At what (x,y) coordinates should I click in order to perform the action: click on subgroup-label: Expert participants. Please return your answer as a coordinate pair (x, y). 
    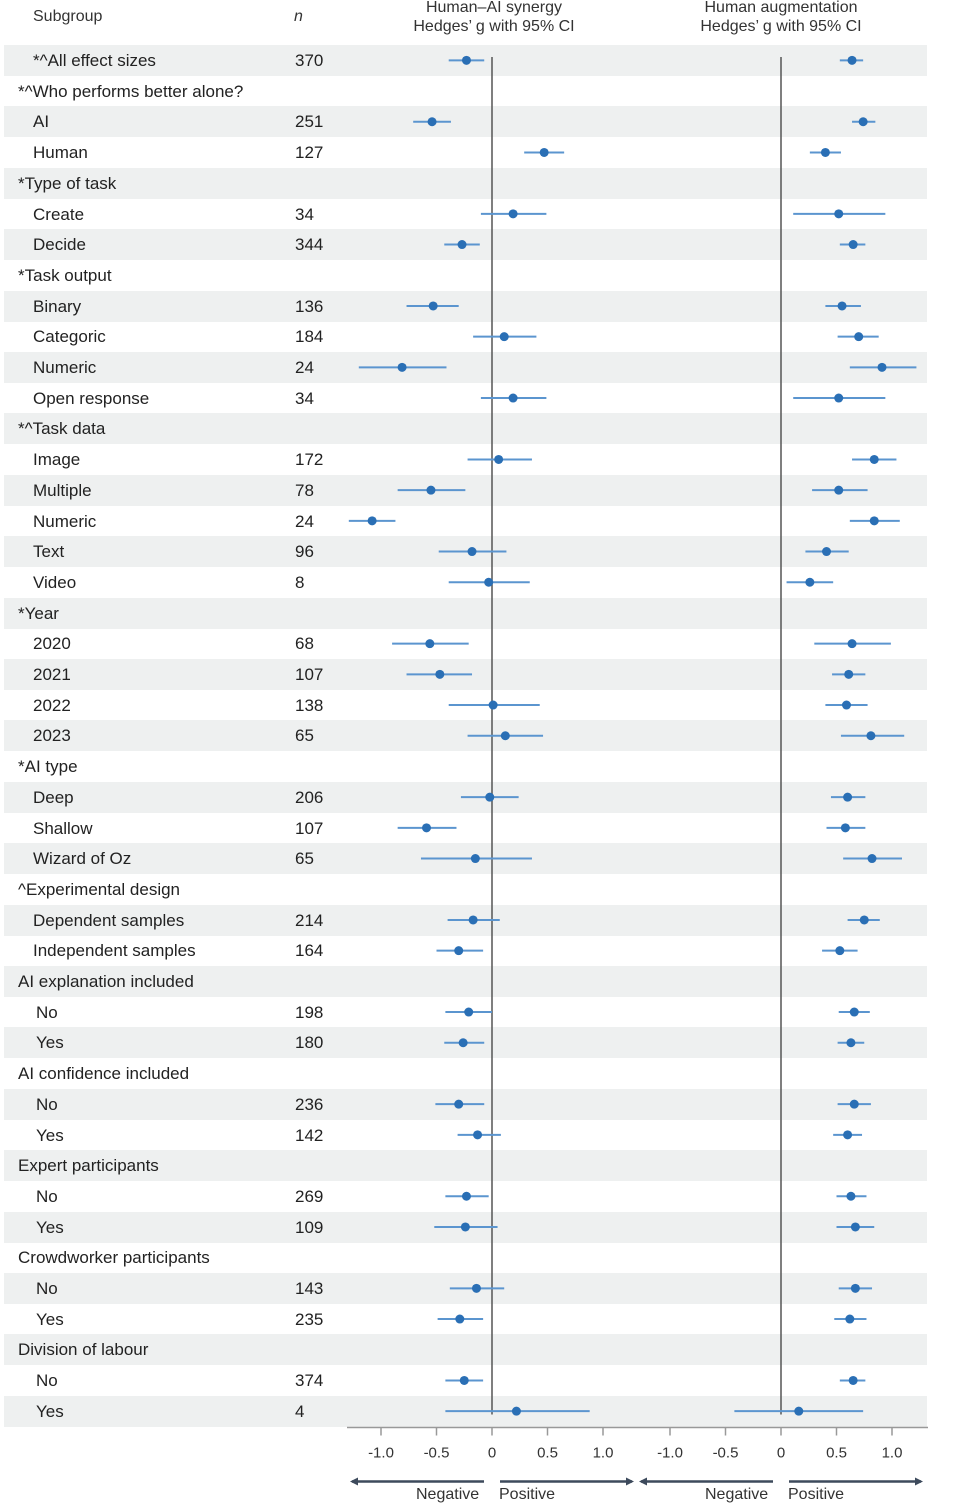
    Looking at the image, I should click on (88, 1166).